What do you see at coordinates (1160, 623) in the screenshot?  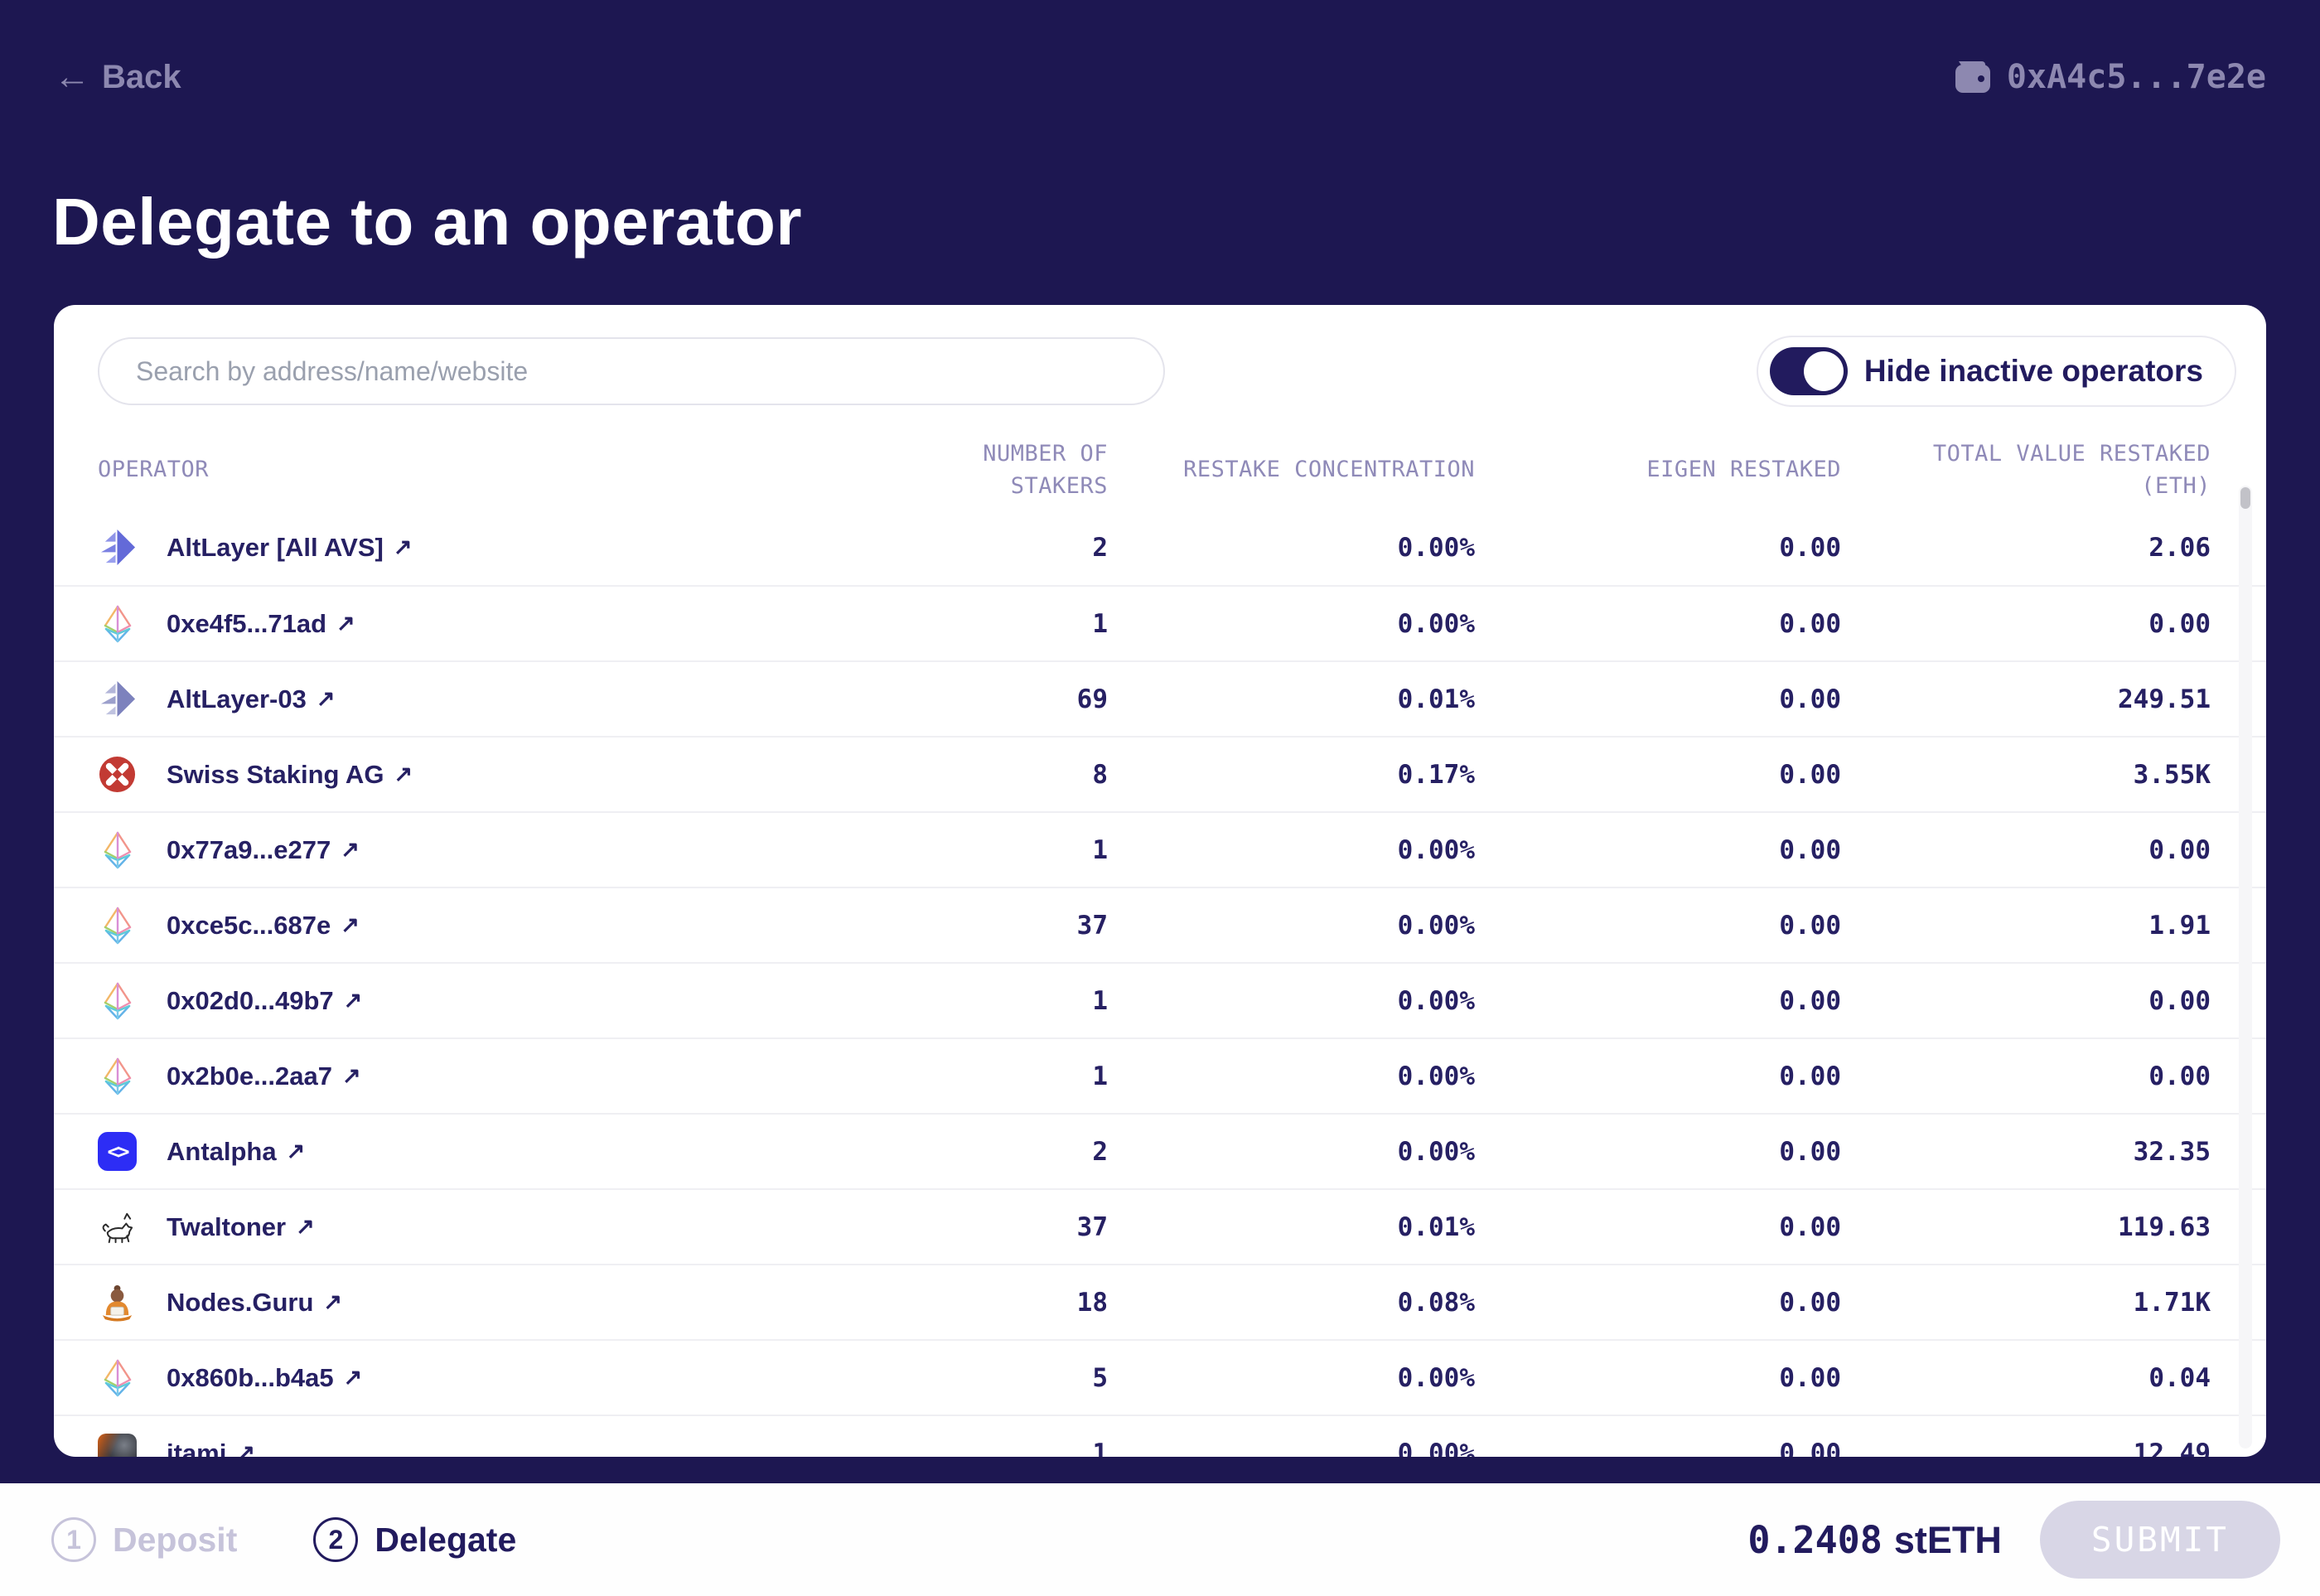 I see `operator-row: 0xe4f5...71ad ↗ 1 0.00% 0.00 0.00` at bounding box center [1160, 623].